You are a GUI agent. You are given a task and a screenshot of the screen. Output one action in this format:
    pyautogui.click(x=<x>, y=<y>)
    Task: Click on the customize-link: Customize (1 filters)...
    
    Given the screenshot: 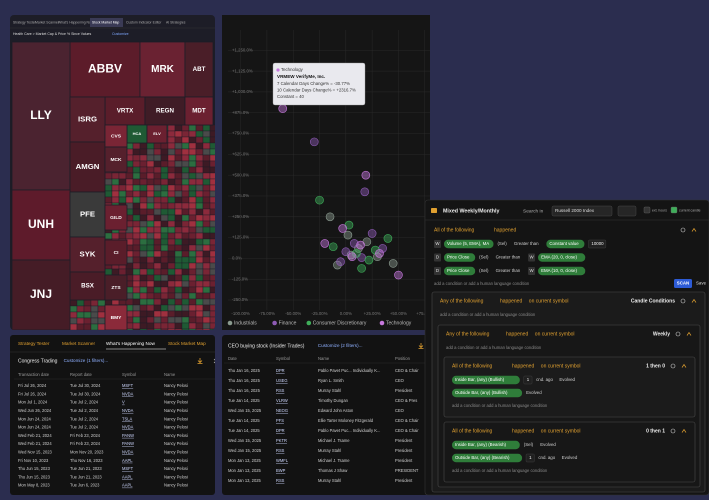 What is the action you would take?
    pyautogui.click(x=86, y=360)
    